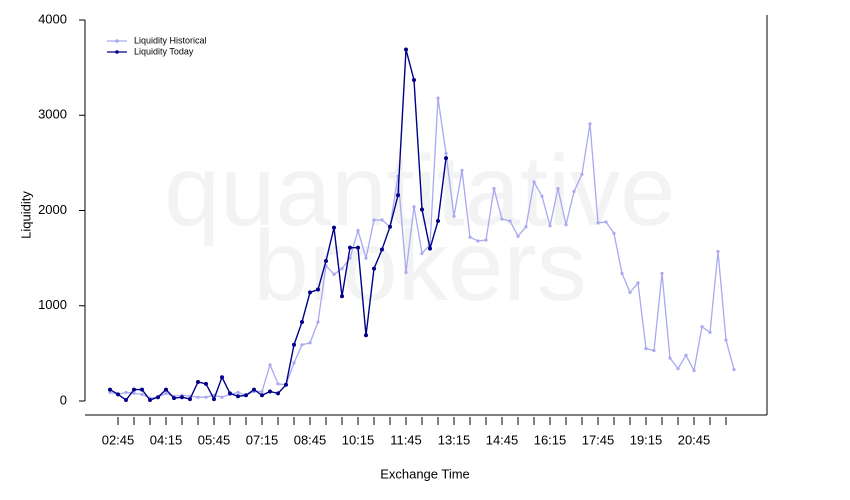  I want to click on x-tick-label: 04:15, so click(166, 439).